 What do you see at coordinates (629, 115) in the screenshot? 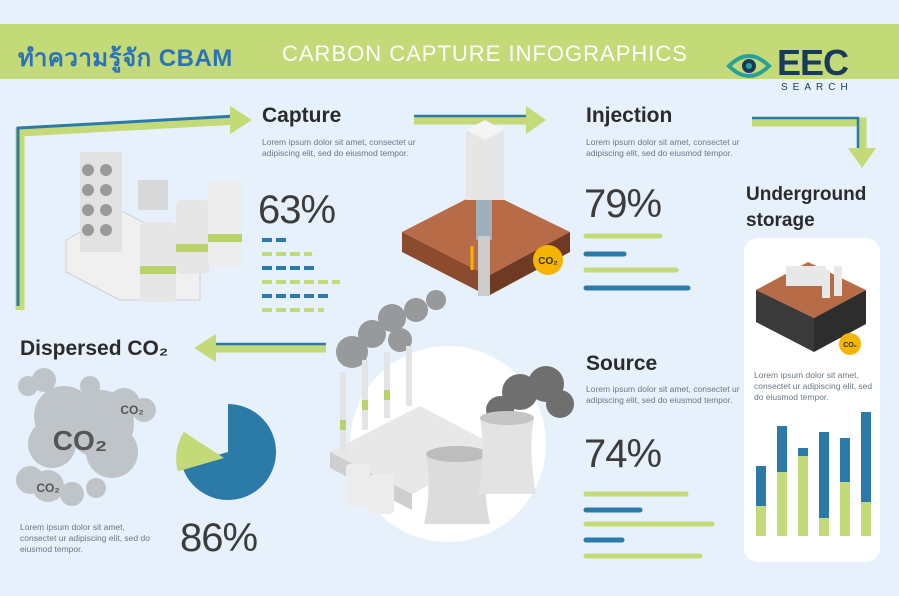
I see `injection-title: Injection` at bounding box center [629, 115].